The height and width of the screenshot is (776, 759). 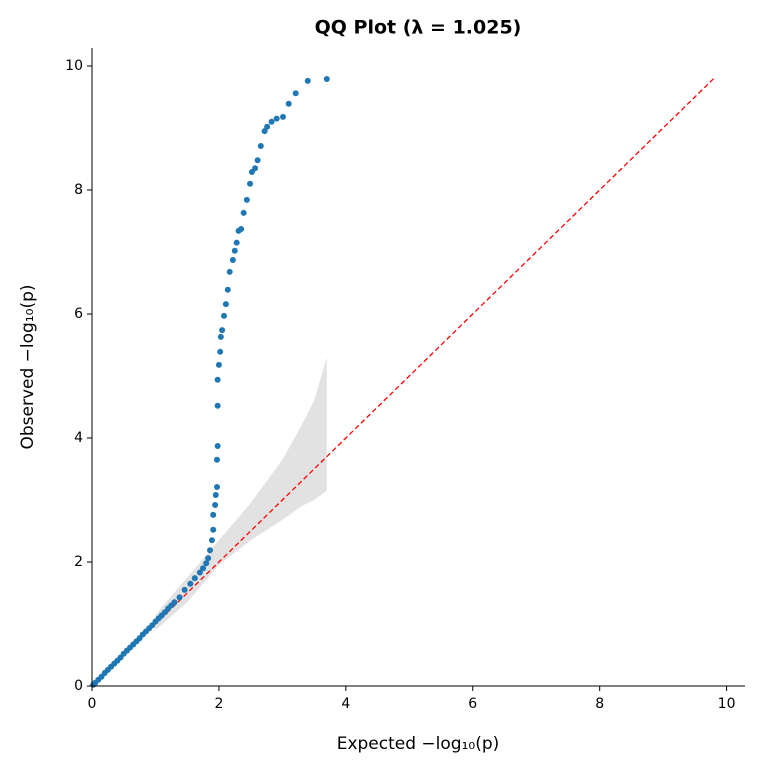 What do you see at coordinates (74, 66) in the screenshot?
I see `y-tick-label: 10` at bounding box center [74, 66].